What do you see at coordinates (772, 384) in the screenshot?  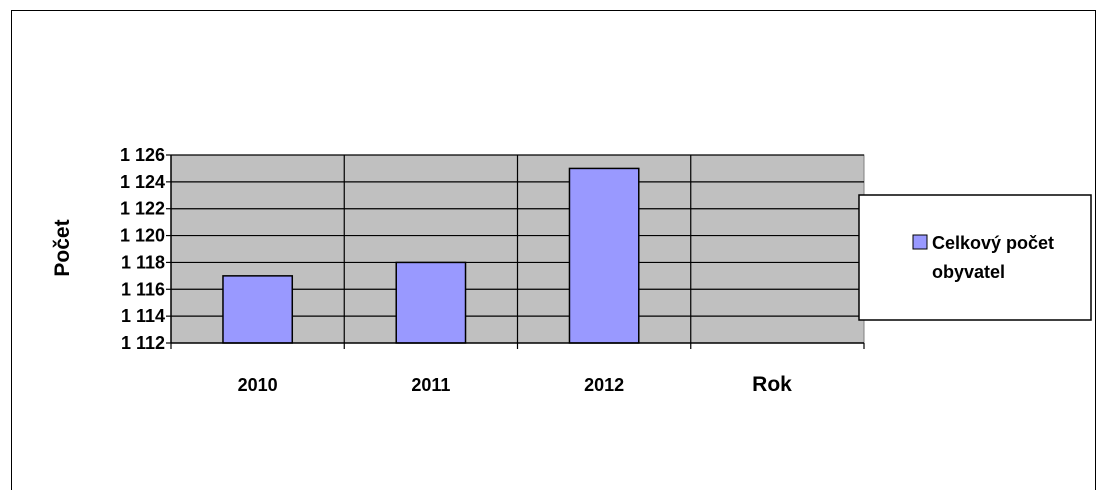 I see `x-axis-title: Rok` at bounding box center [772, 384].